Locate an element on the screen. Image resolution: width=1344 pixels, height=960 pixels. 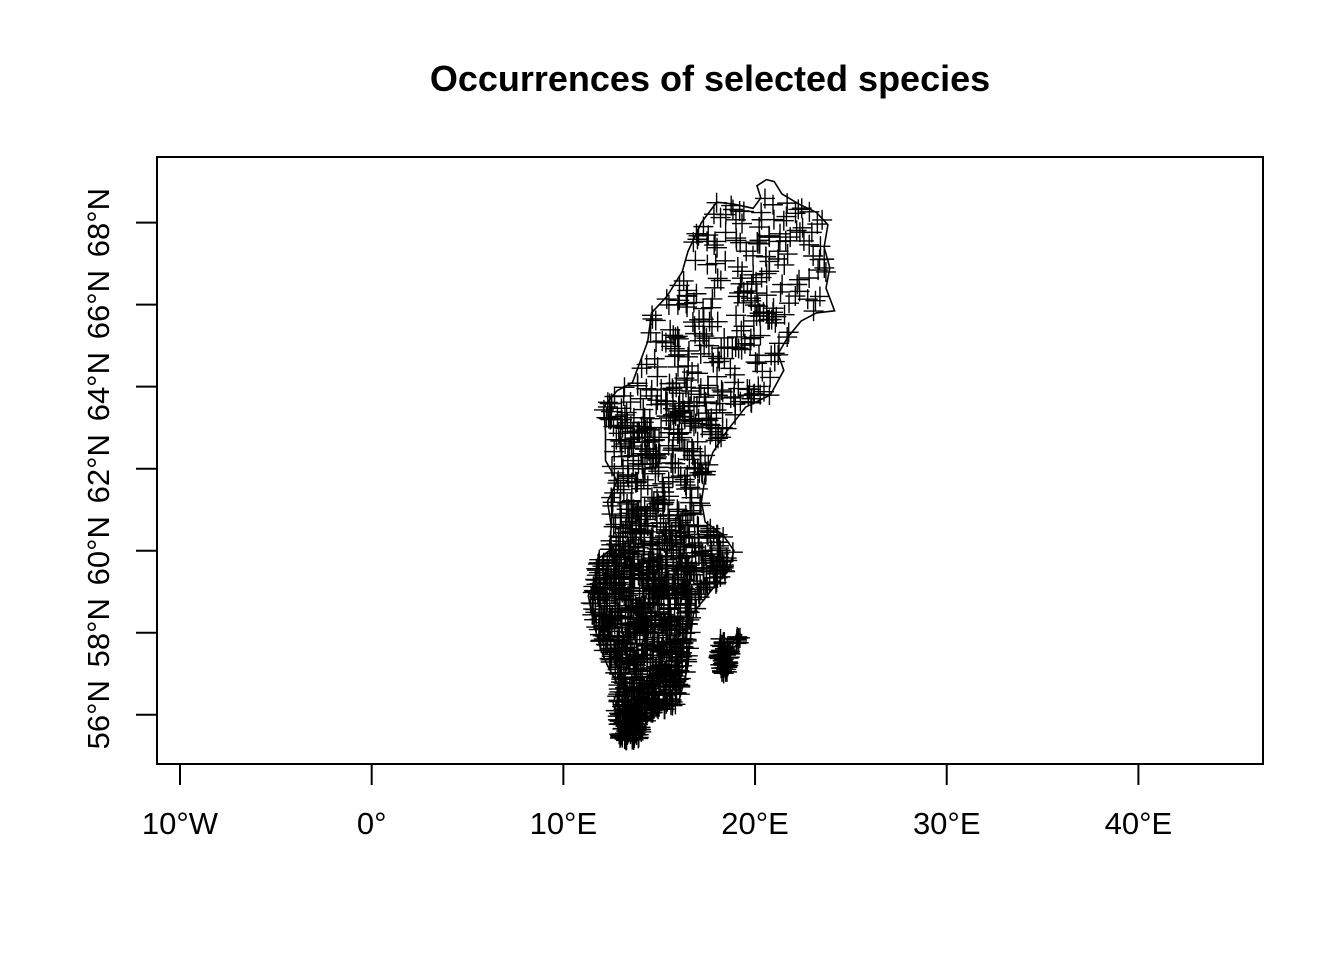
x-tick-label: 40°E is located at coordinates (1139, 823).